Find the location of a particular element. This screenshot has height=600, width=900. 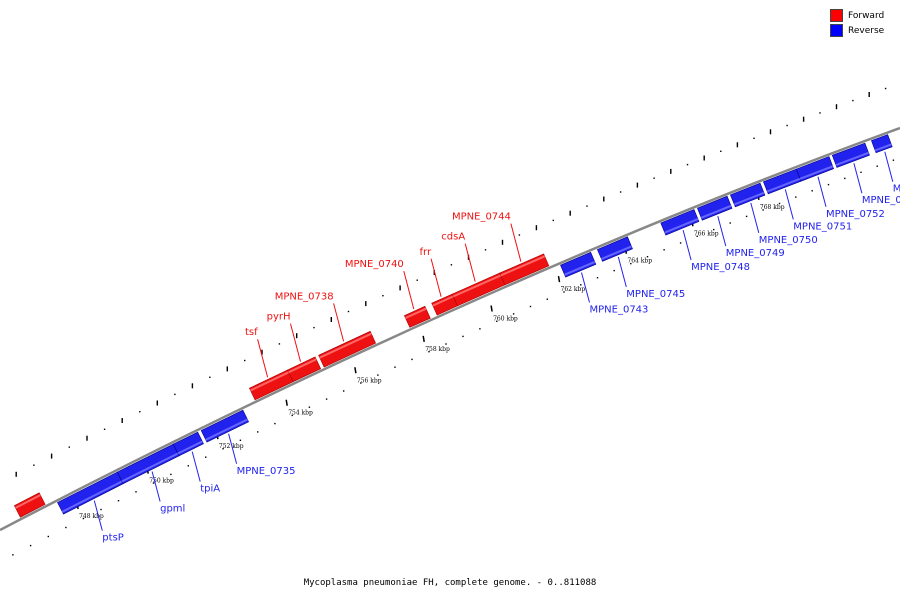

kbp-tick-label: 762 kbp is located at coordinates (573, 289).